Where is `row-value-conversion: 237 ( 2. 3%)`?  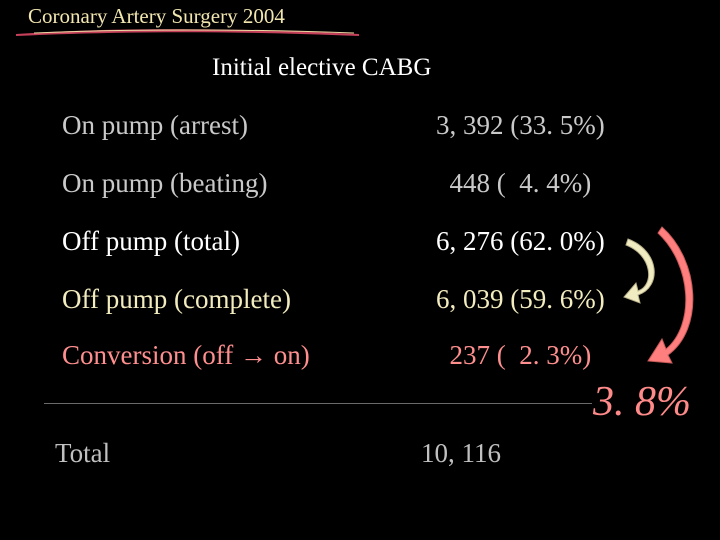
row-value-conversion: 237 ( 2. 3%) is located at coordinates (514, 355).